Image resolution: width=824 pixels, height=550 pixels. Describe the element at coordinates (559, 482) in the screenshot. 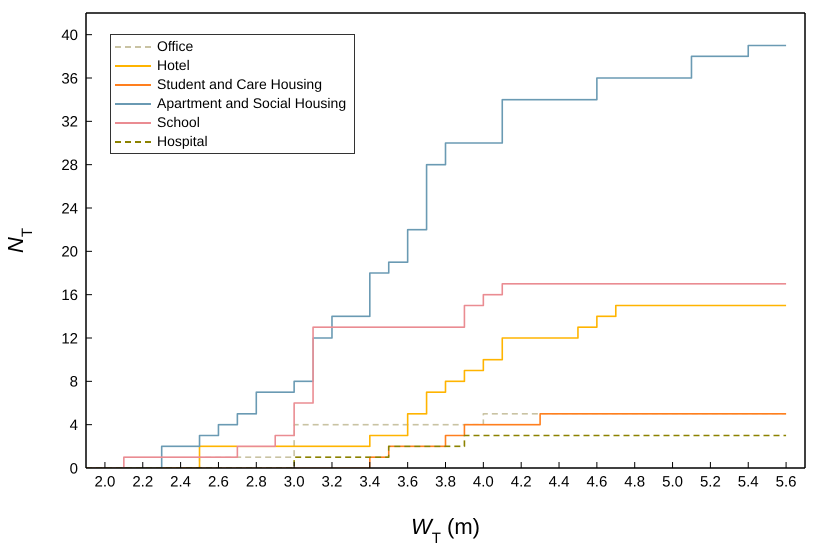

I see `x-tick-label: 4.4` at that location.